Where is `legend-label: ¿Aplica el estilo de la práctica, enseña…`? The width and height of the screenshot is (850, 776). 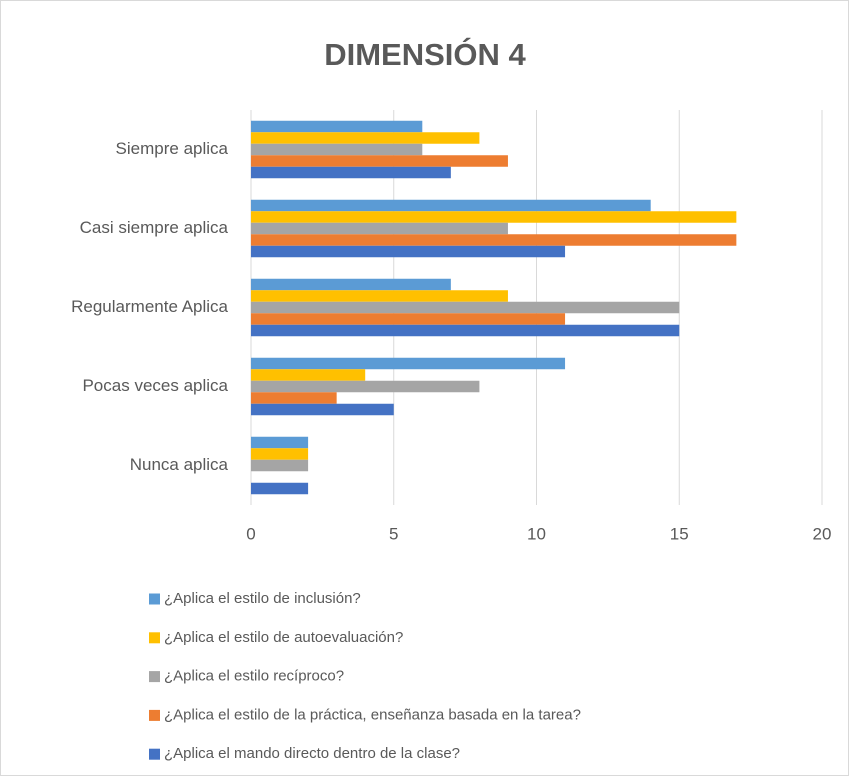
legend-label: ¿Aplica el estilo de la práctica, enseña… is located at coordinates (372, 714).